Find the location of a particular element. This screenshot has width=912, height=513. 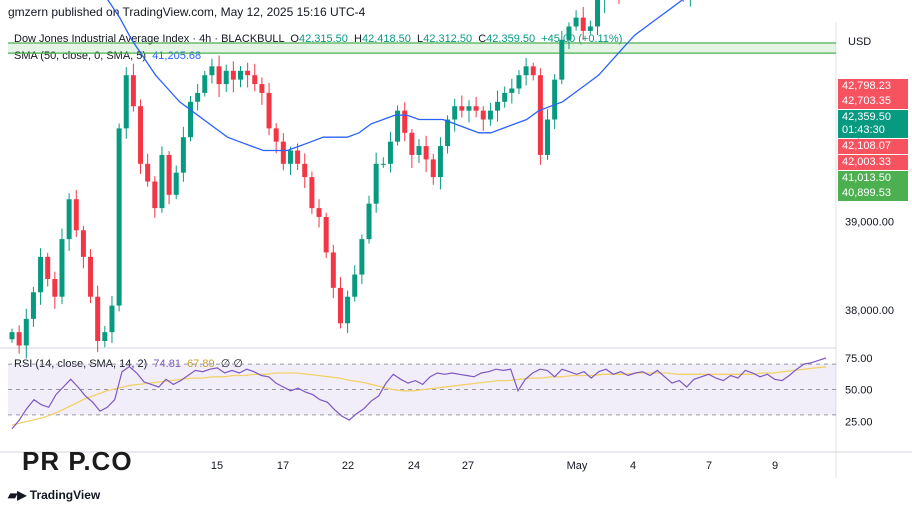

time-tick-label: 15 is located at coordinates (217, 466).